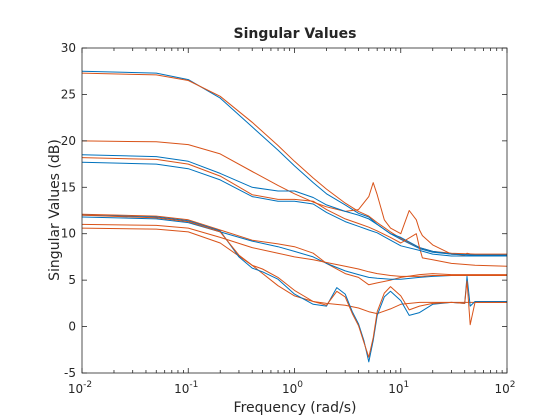  What do you see at coordinates (68, 94) in the screenshot?
I see `y-tick-label: 25` at bounding box center [68, 94].